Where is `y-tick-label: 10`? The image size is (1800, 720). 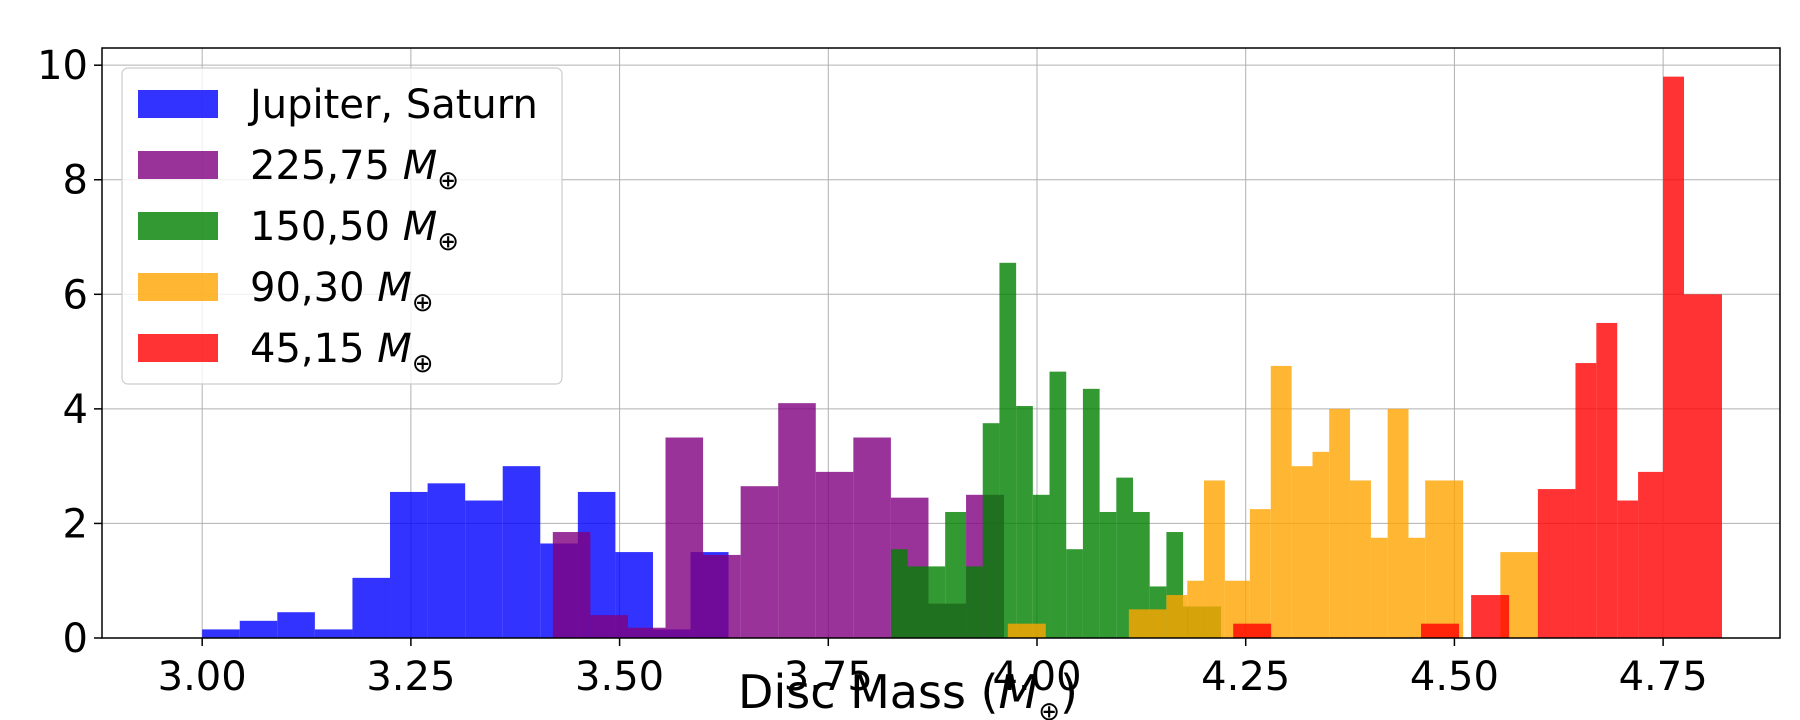 y-tick-label: 10 is located at coordinates (62, 66).